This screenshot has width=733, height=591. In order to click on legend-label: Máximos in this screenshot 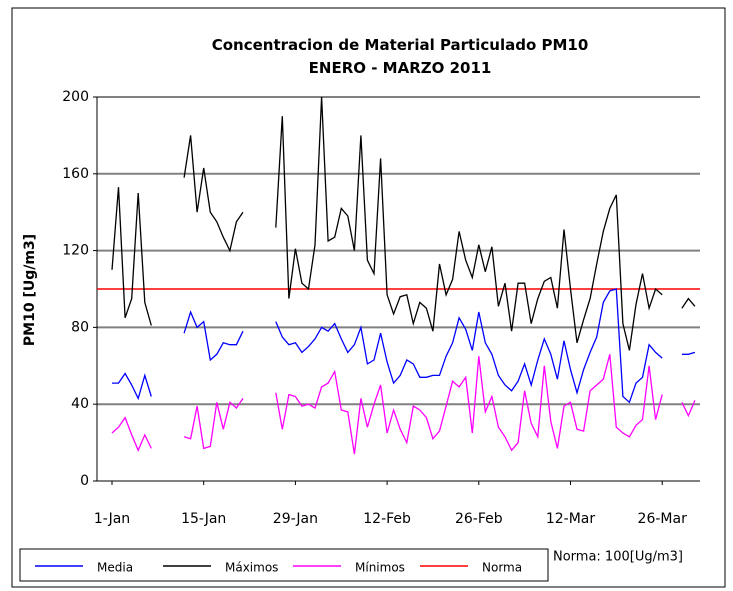, I will do `click(251, 568)`.